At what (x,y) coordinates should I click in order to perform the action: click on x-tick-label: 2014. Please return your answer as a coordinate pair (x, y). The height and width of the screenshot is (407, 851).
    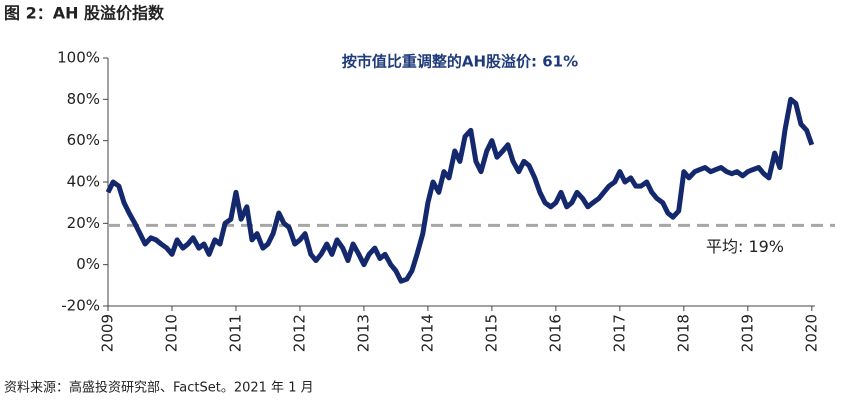
    Looking at the image, I should click on (427, 333).